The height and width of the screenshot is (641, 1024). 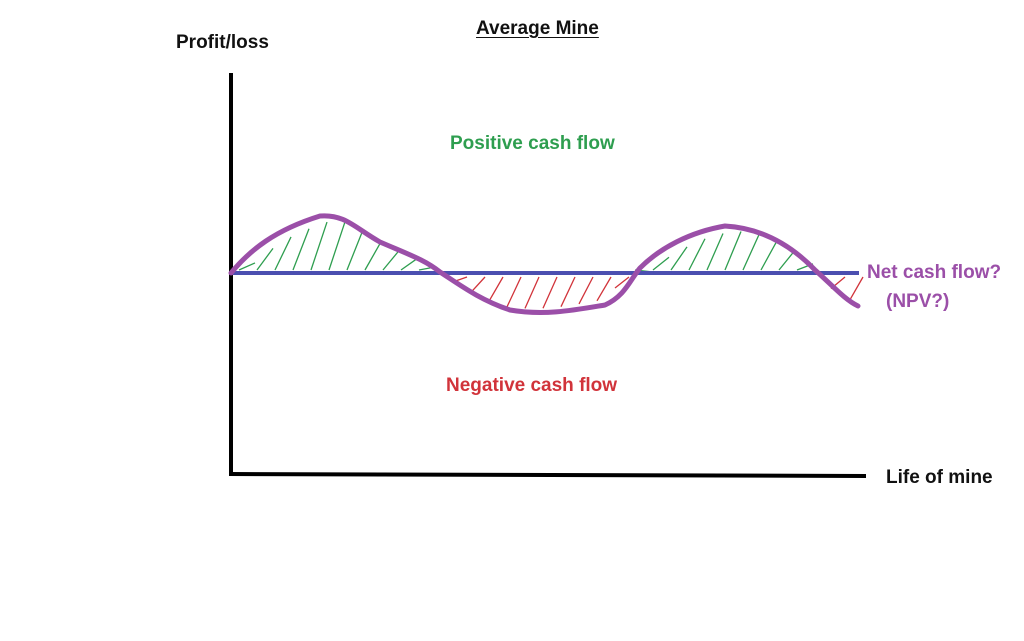 What do you see at coordinates (532, 143) in the screenshot?
I see `positive-cash-flow-label: Positive cash flow` at bounding box center [532, 143].